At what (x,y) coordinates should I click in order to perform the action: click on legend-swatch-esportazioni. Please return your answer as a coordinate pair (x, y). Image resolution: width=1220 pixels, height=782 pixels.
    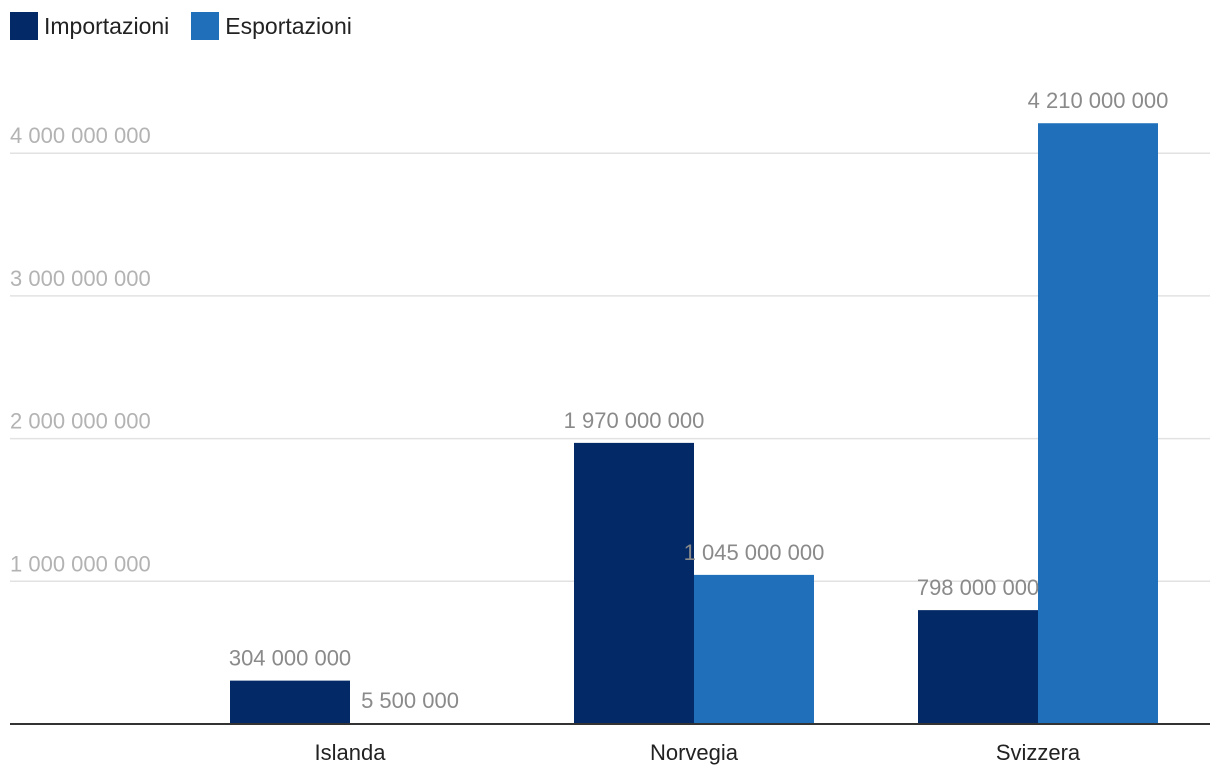
    Looking at the image, I should click on (205, 26).